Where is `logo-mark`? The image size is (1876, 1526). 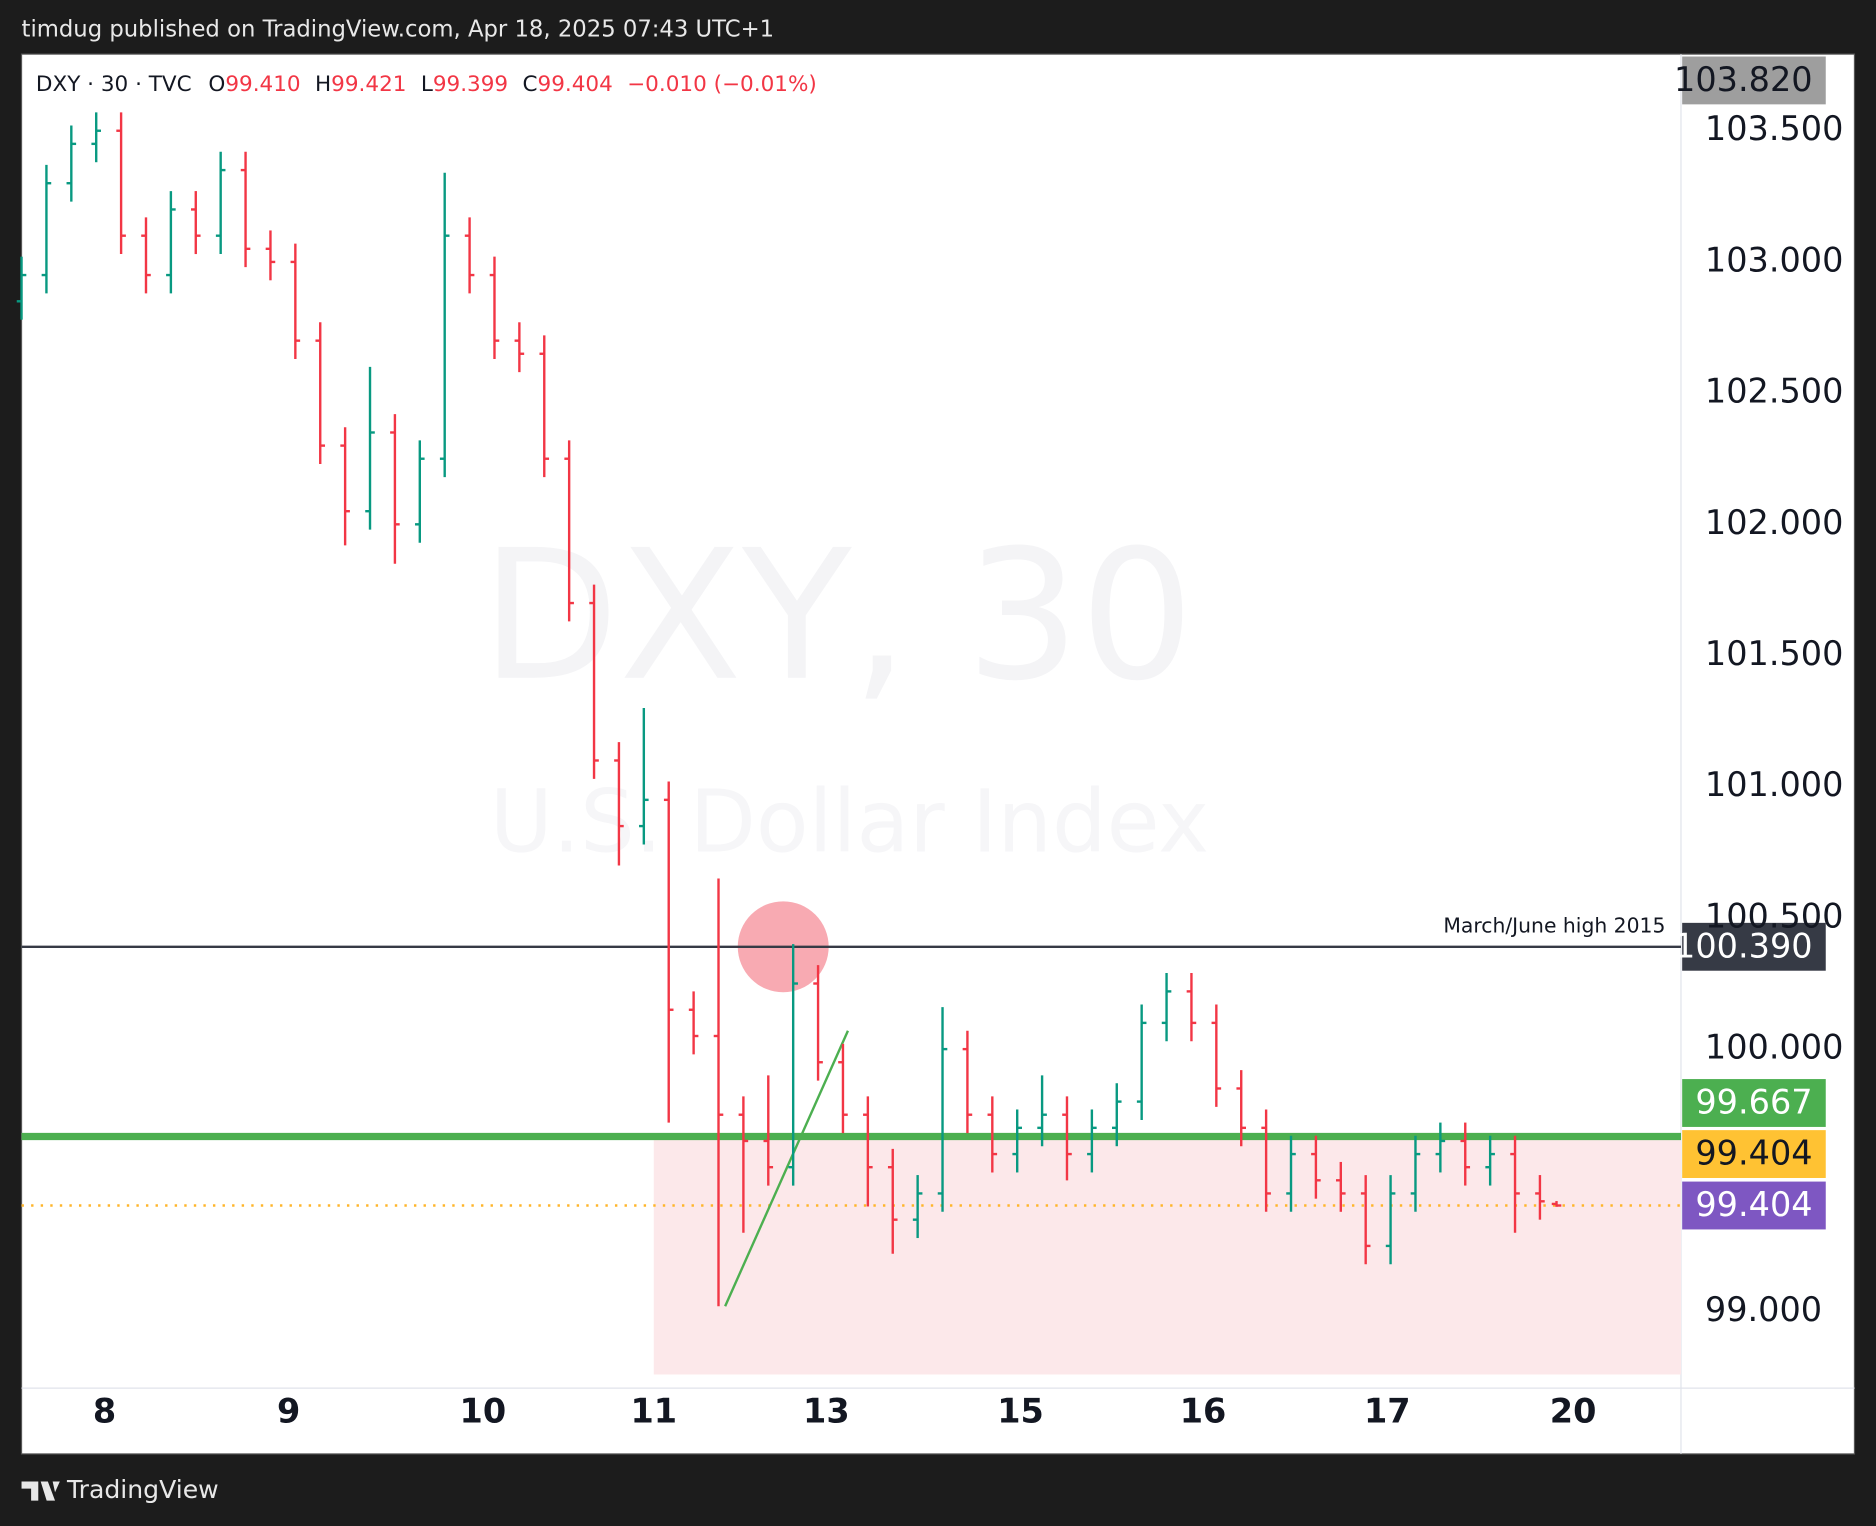
logo-mark is located at coordinates (40, 1491).